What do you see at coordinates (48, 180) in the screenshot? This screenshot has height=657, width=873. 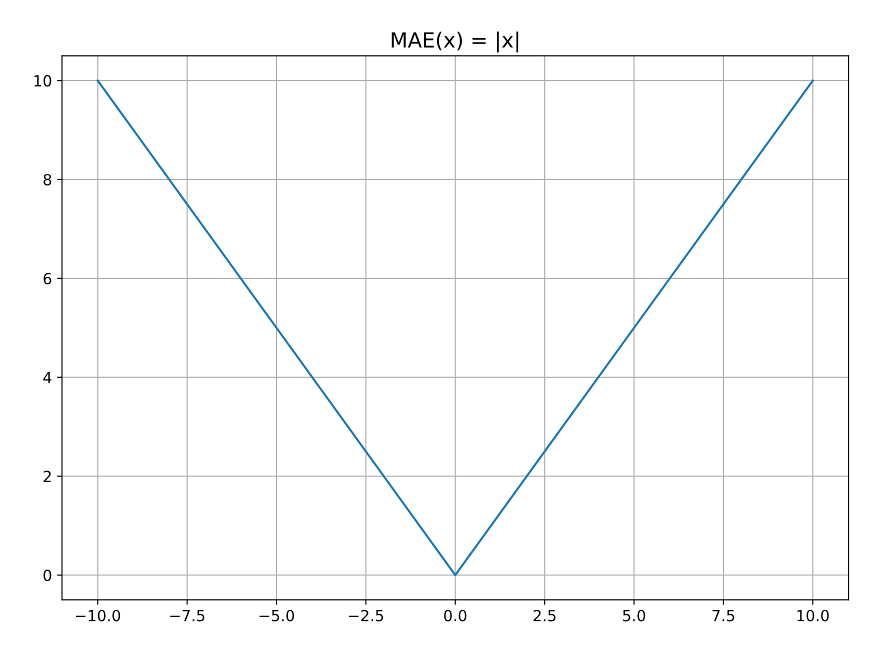 I see `y-tick-label: 8` at bounding box center [48, 180].